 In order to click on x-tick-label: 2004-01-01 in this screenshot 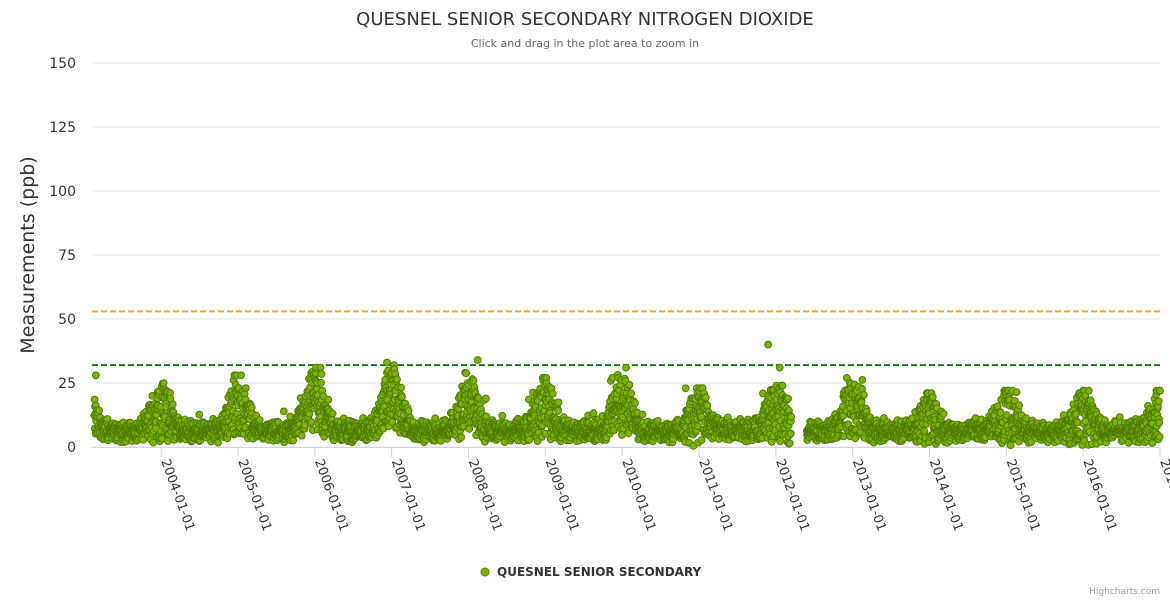, I will do `click(177, 495)`.